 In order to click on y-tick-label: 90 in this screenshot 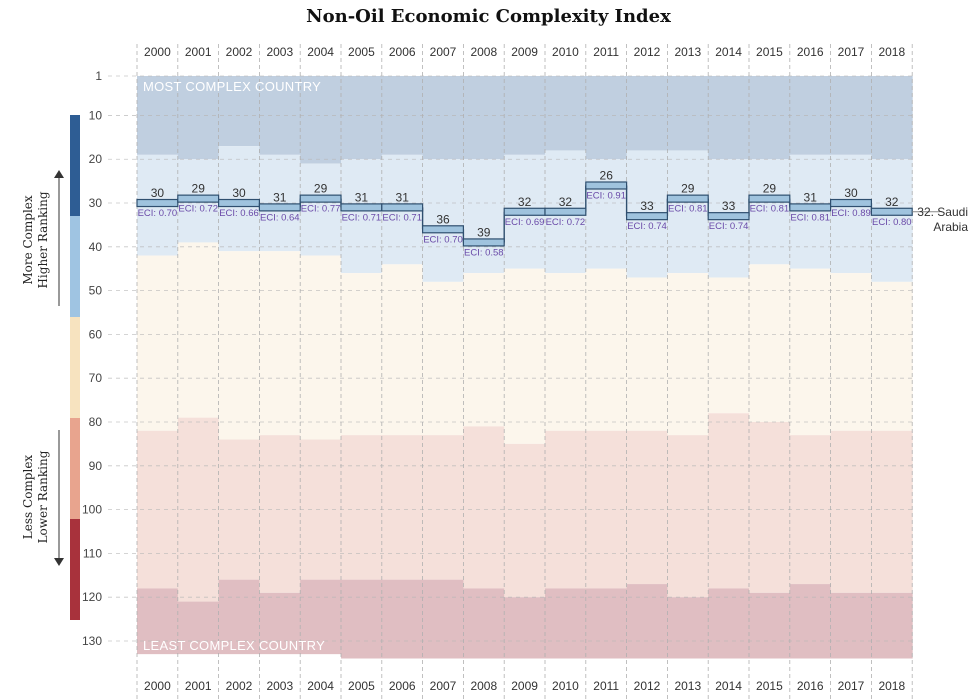, I will do `click(96, 466)`.